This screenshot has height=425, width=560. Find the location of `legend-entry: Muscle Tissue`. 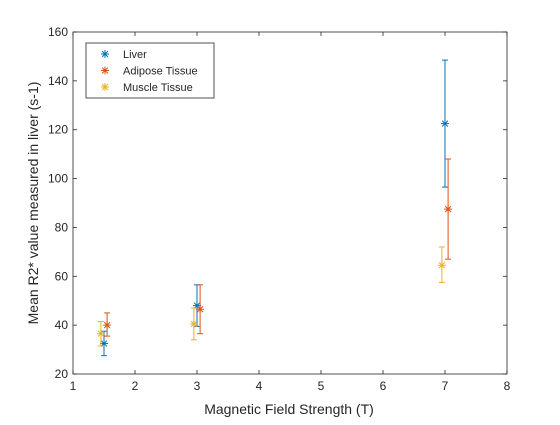

legend-entry: Muscle Tissue is located at coordinates (158, 88).